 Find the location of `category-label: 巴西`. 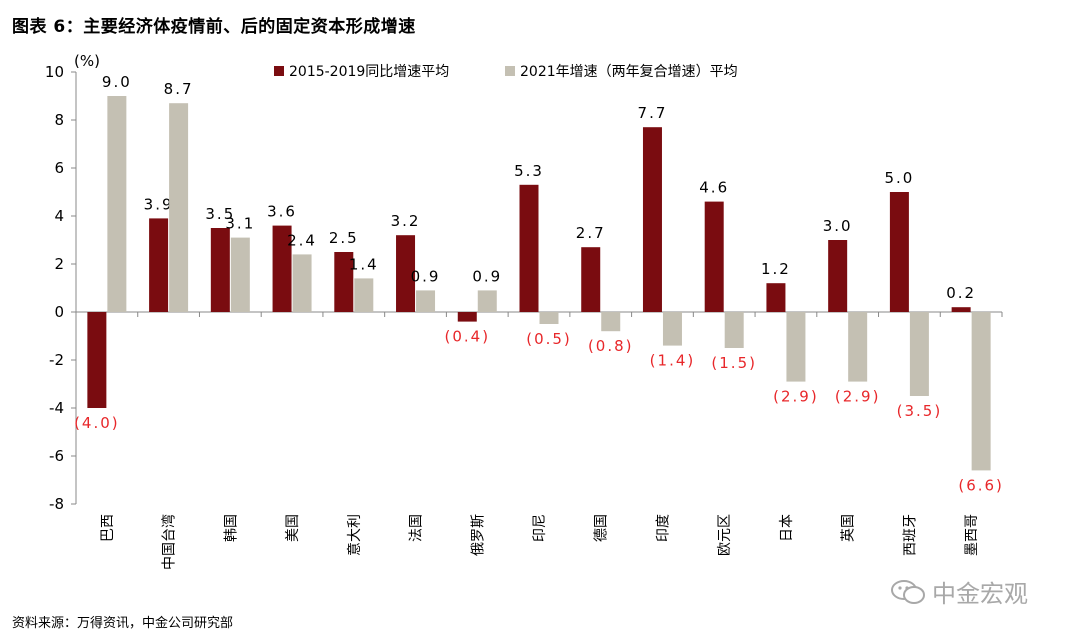

category-label: 巴西 is located at coordinates (108, 528).